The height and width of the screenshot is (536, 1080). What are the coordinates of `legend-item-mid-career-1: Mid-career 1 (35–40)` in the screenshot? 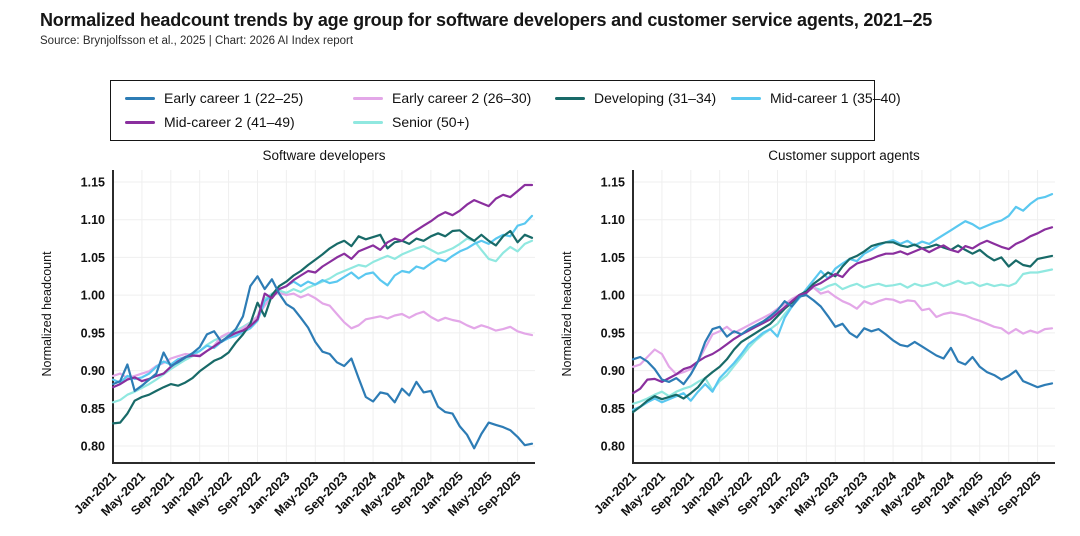 It's located at (816, 99).